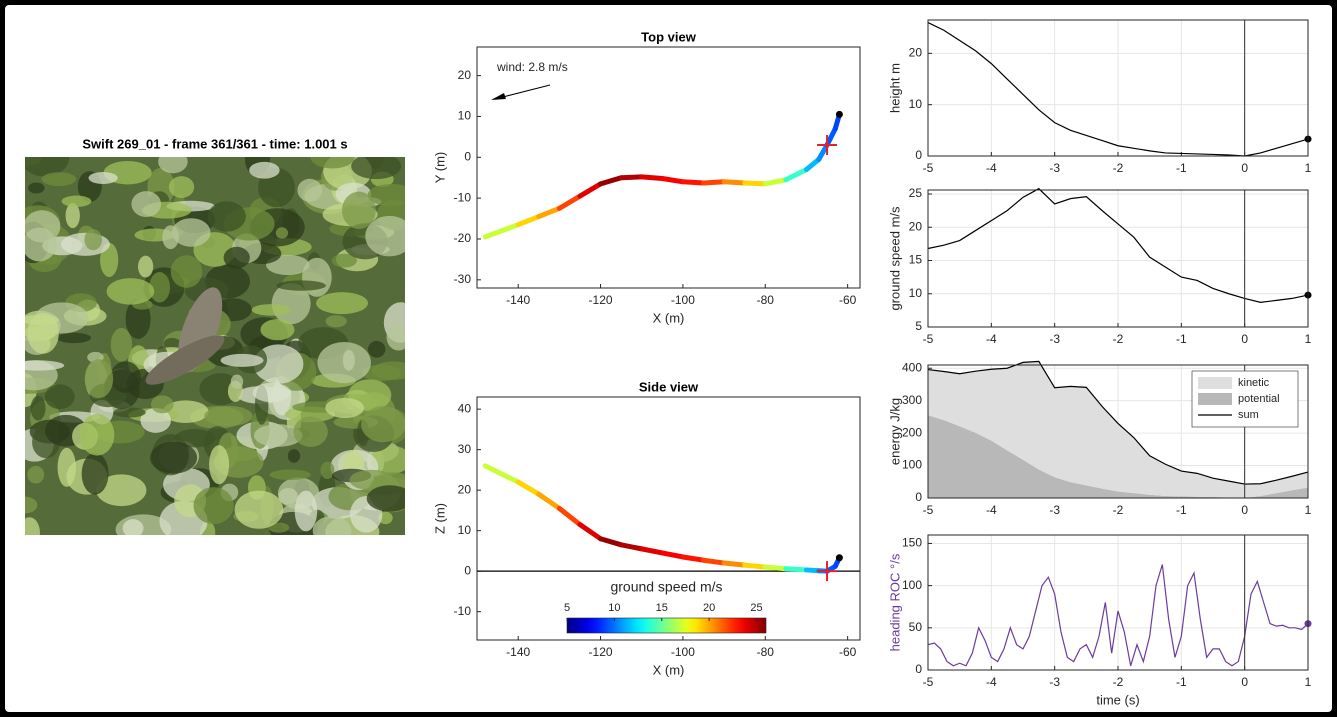 Image resolution: width=1337 pixels, height=717 pixels. Describe the element at coordinates (912, 400) in the screenshot. I see `y-tick-label: 300` at that location.